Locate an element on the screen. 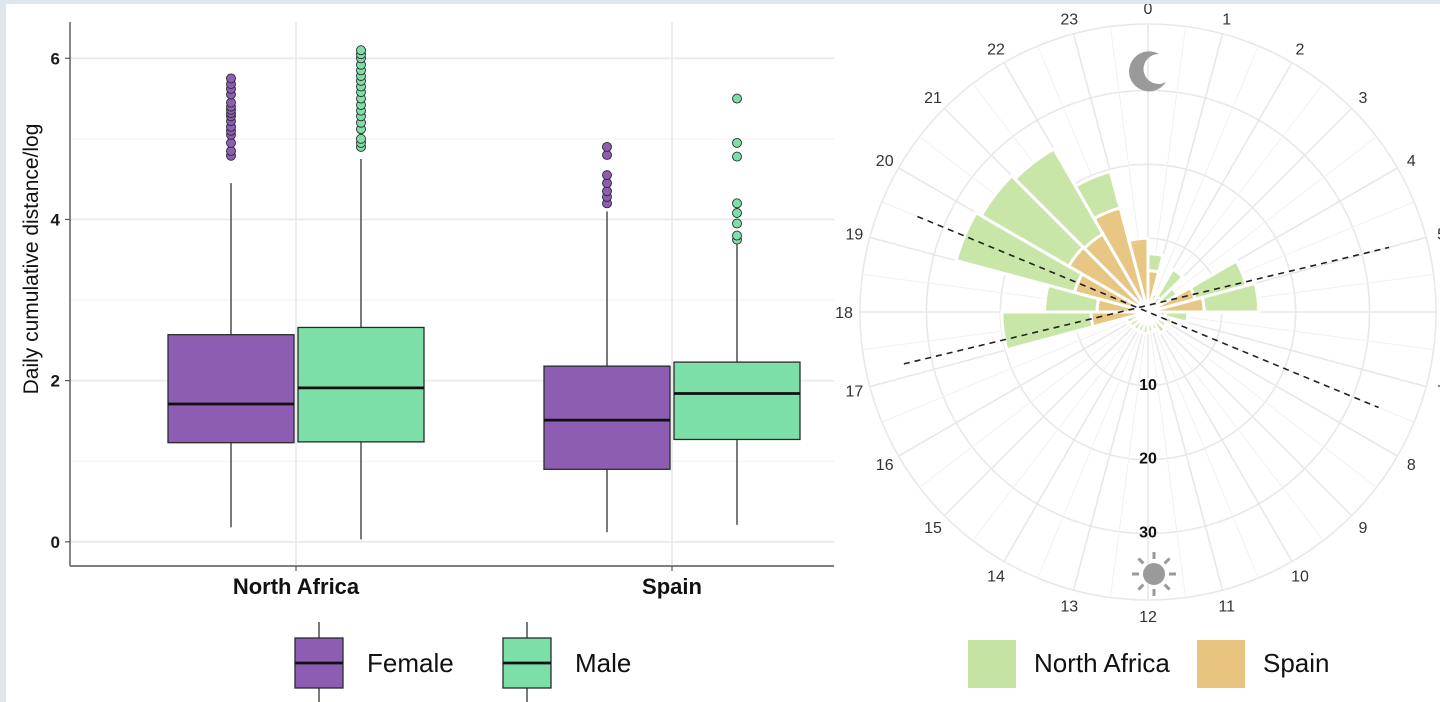 The width and height of the screenshot is (1440, 702). moon-icon is located at coordinates (1147, 71).